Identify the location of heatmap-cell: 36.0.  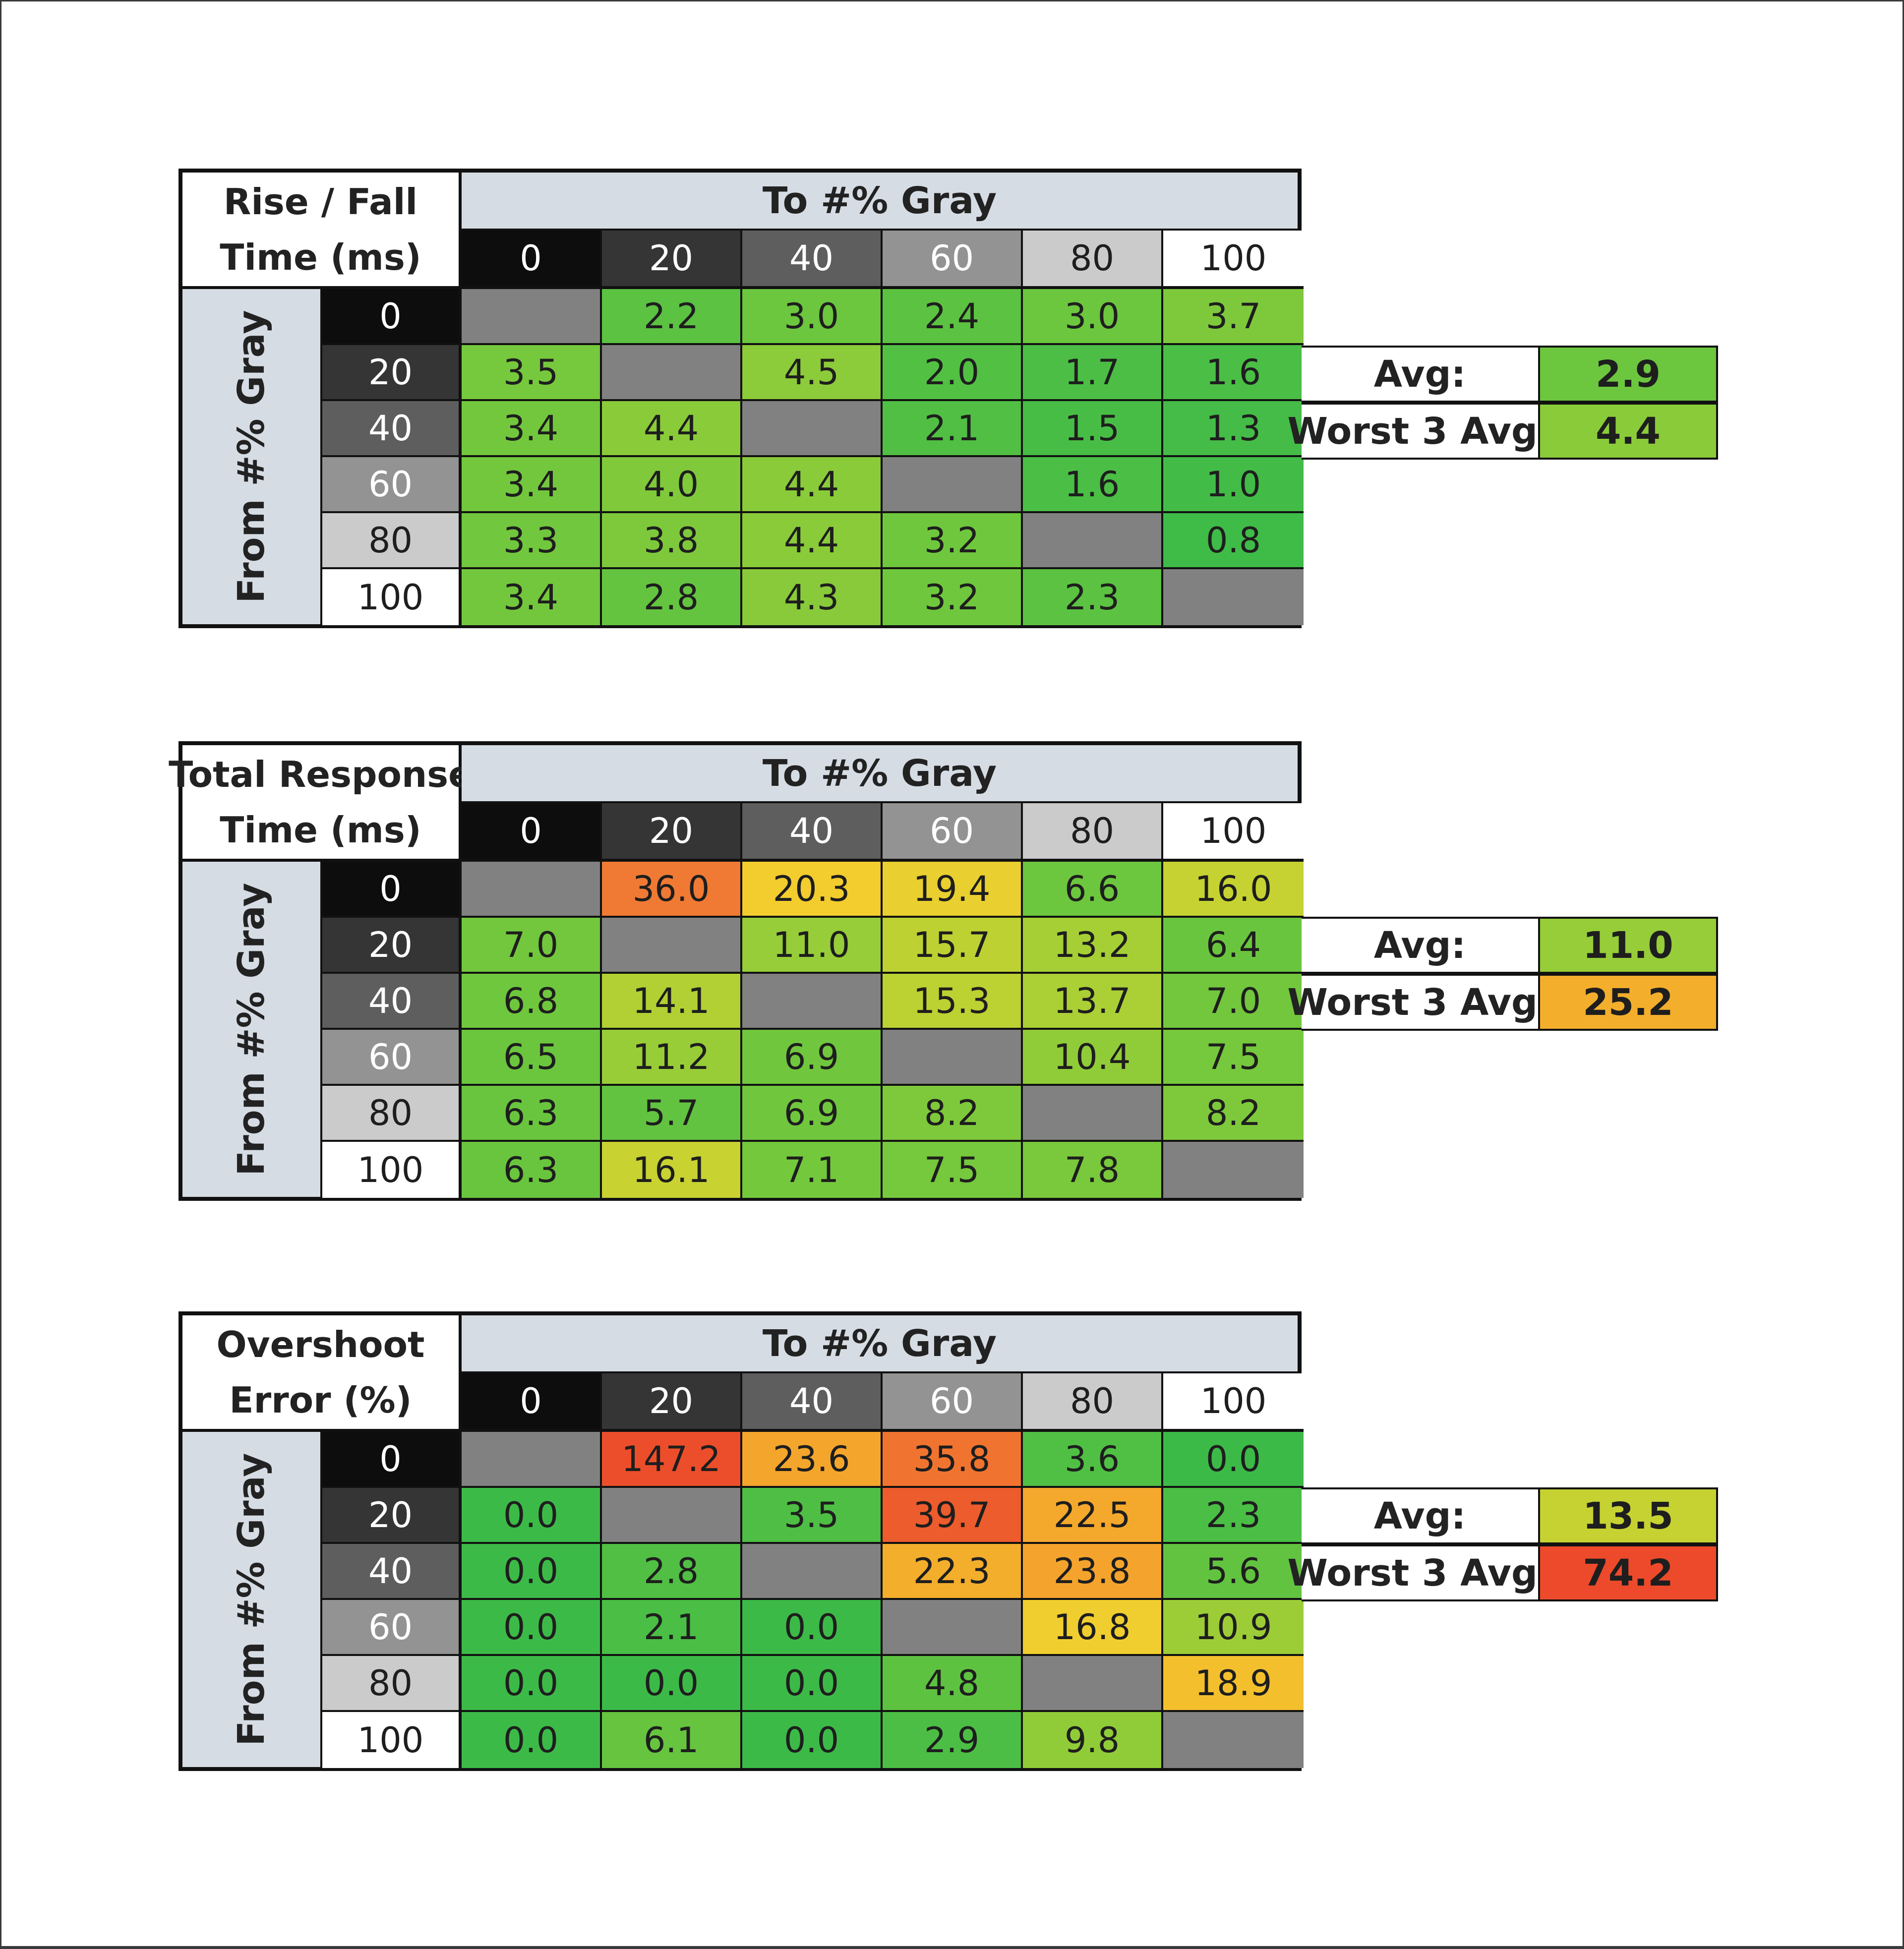
(672, 890).